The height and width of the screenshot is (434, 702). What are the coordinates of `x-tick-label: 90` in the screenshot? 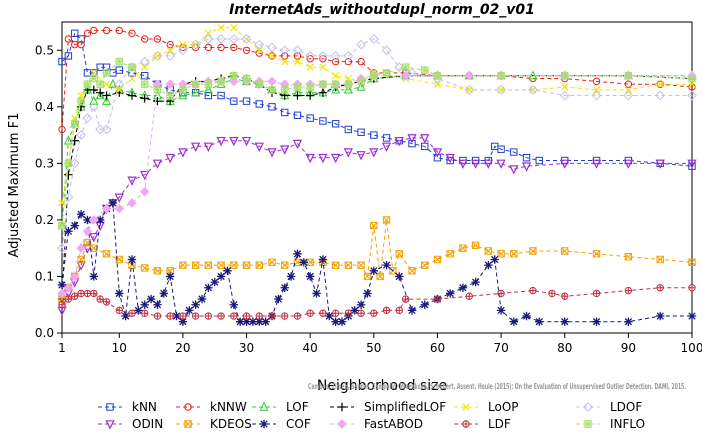 It's located at (628, 348).